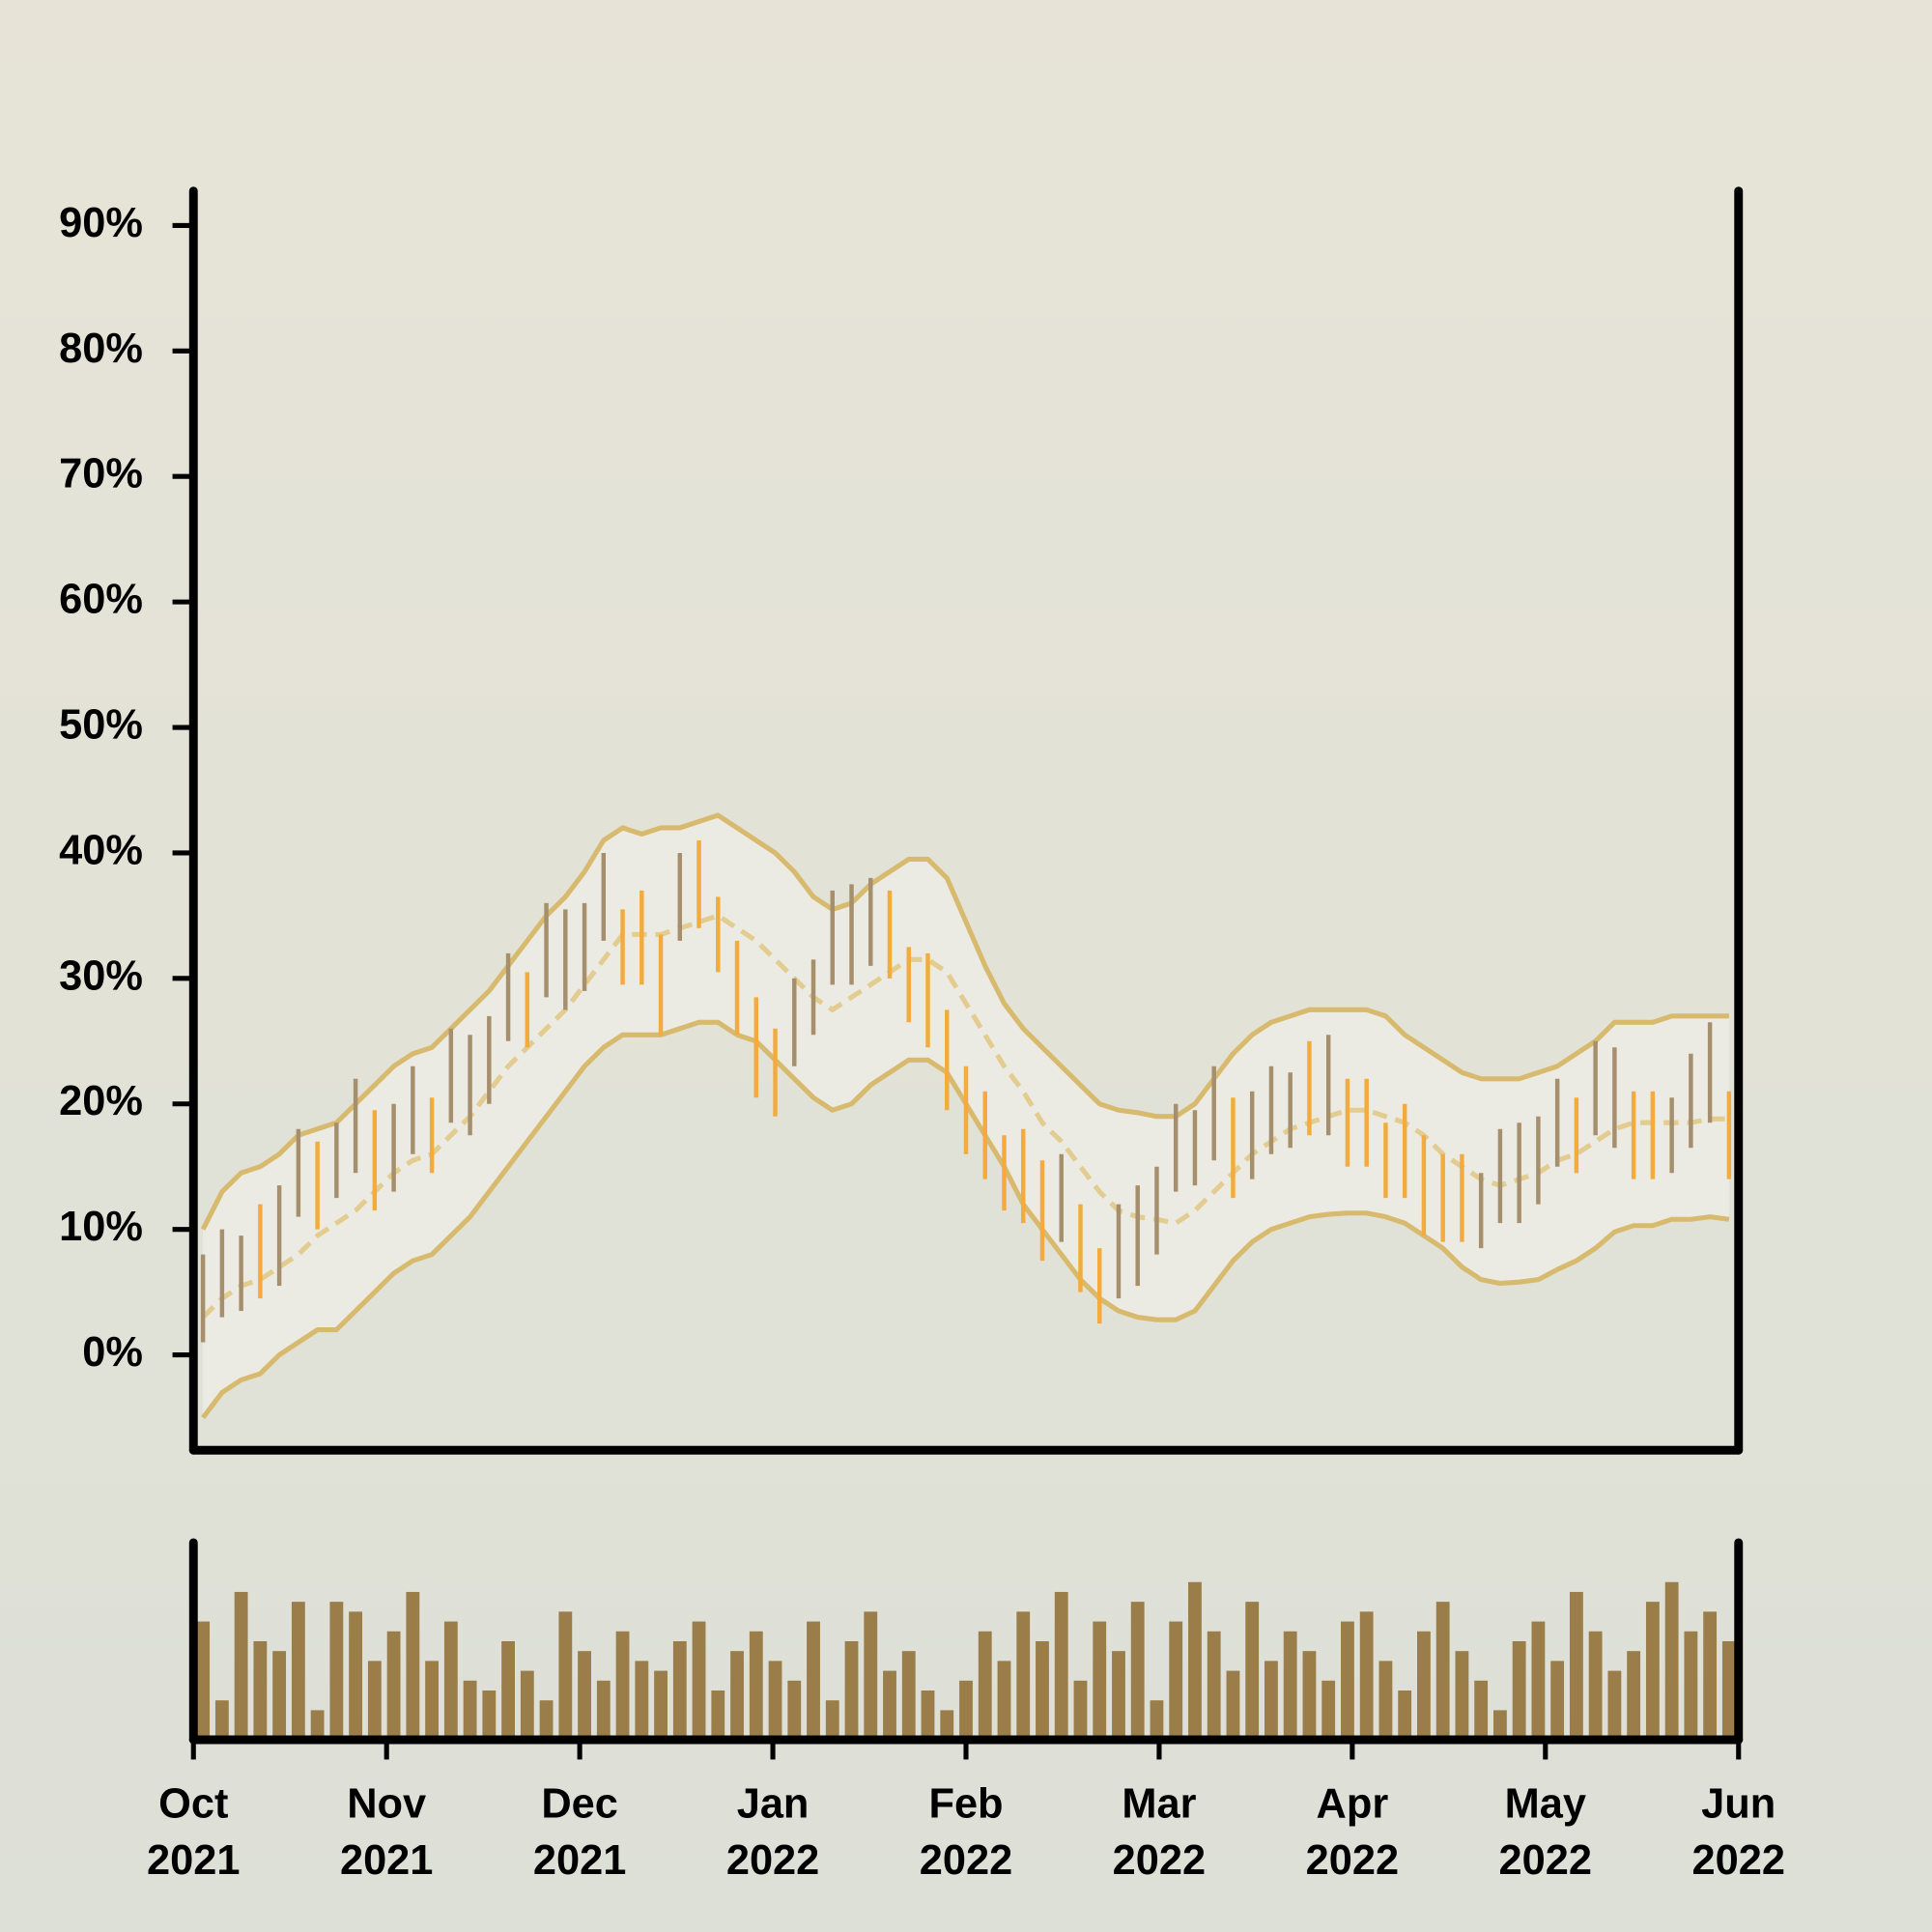 The height and width of the screenshot is (1932, 1932). Describe the element at coordinates (965, 1803) in the screenshot. I see `x-tick-label-line: Feb` at that location.